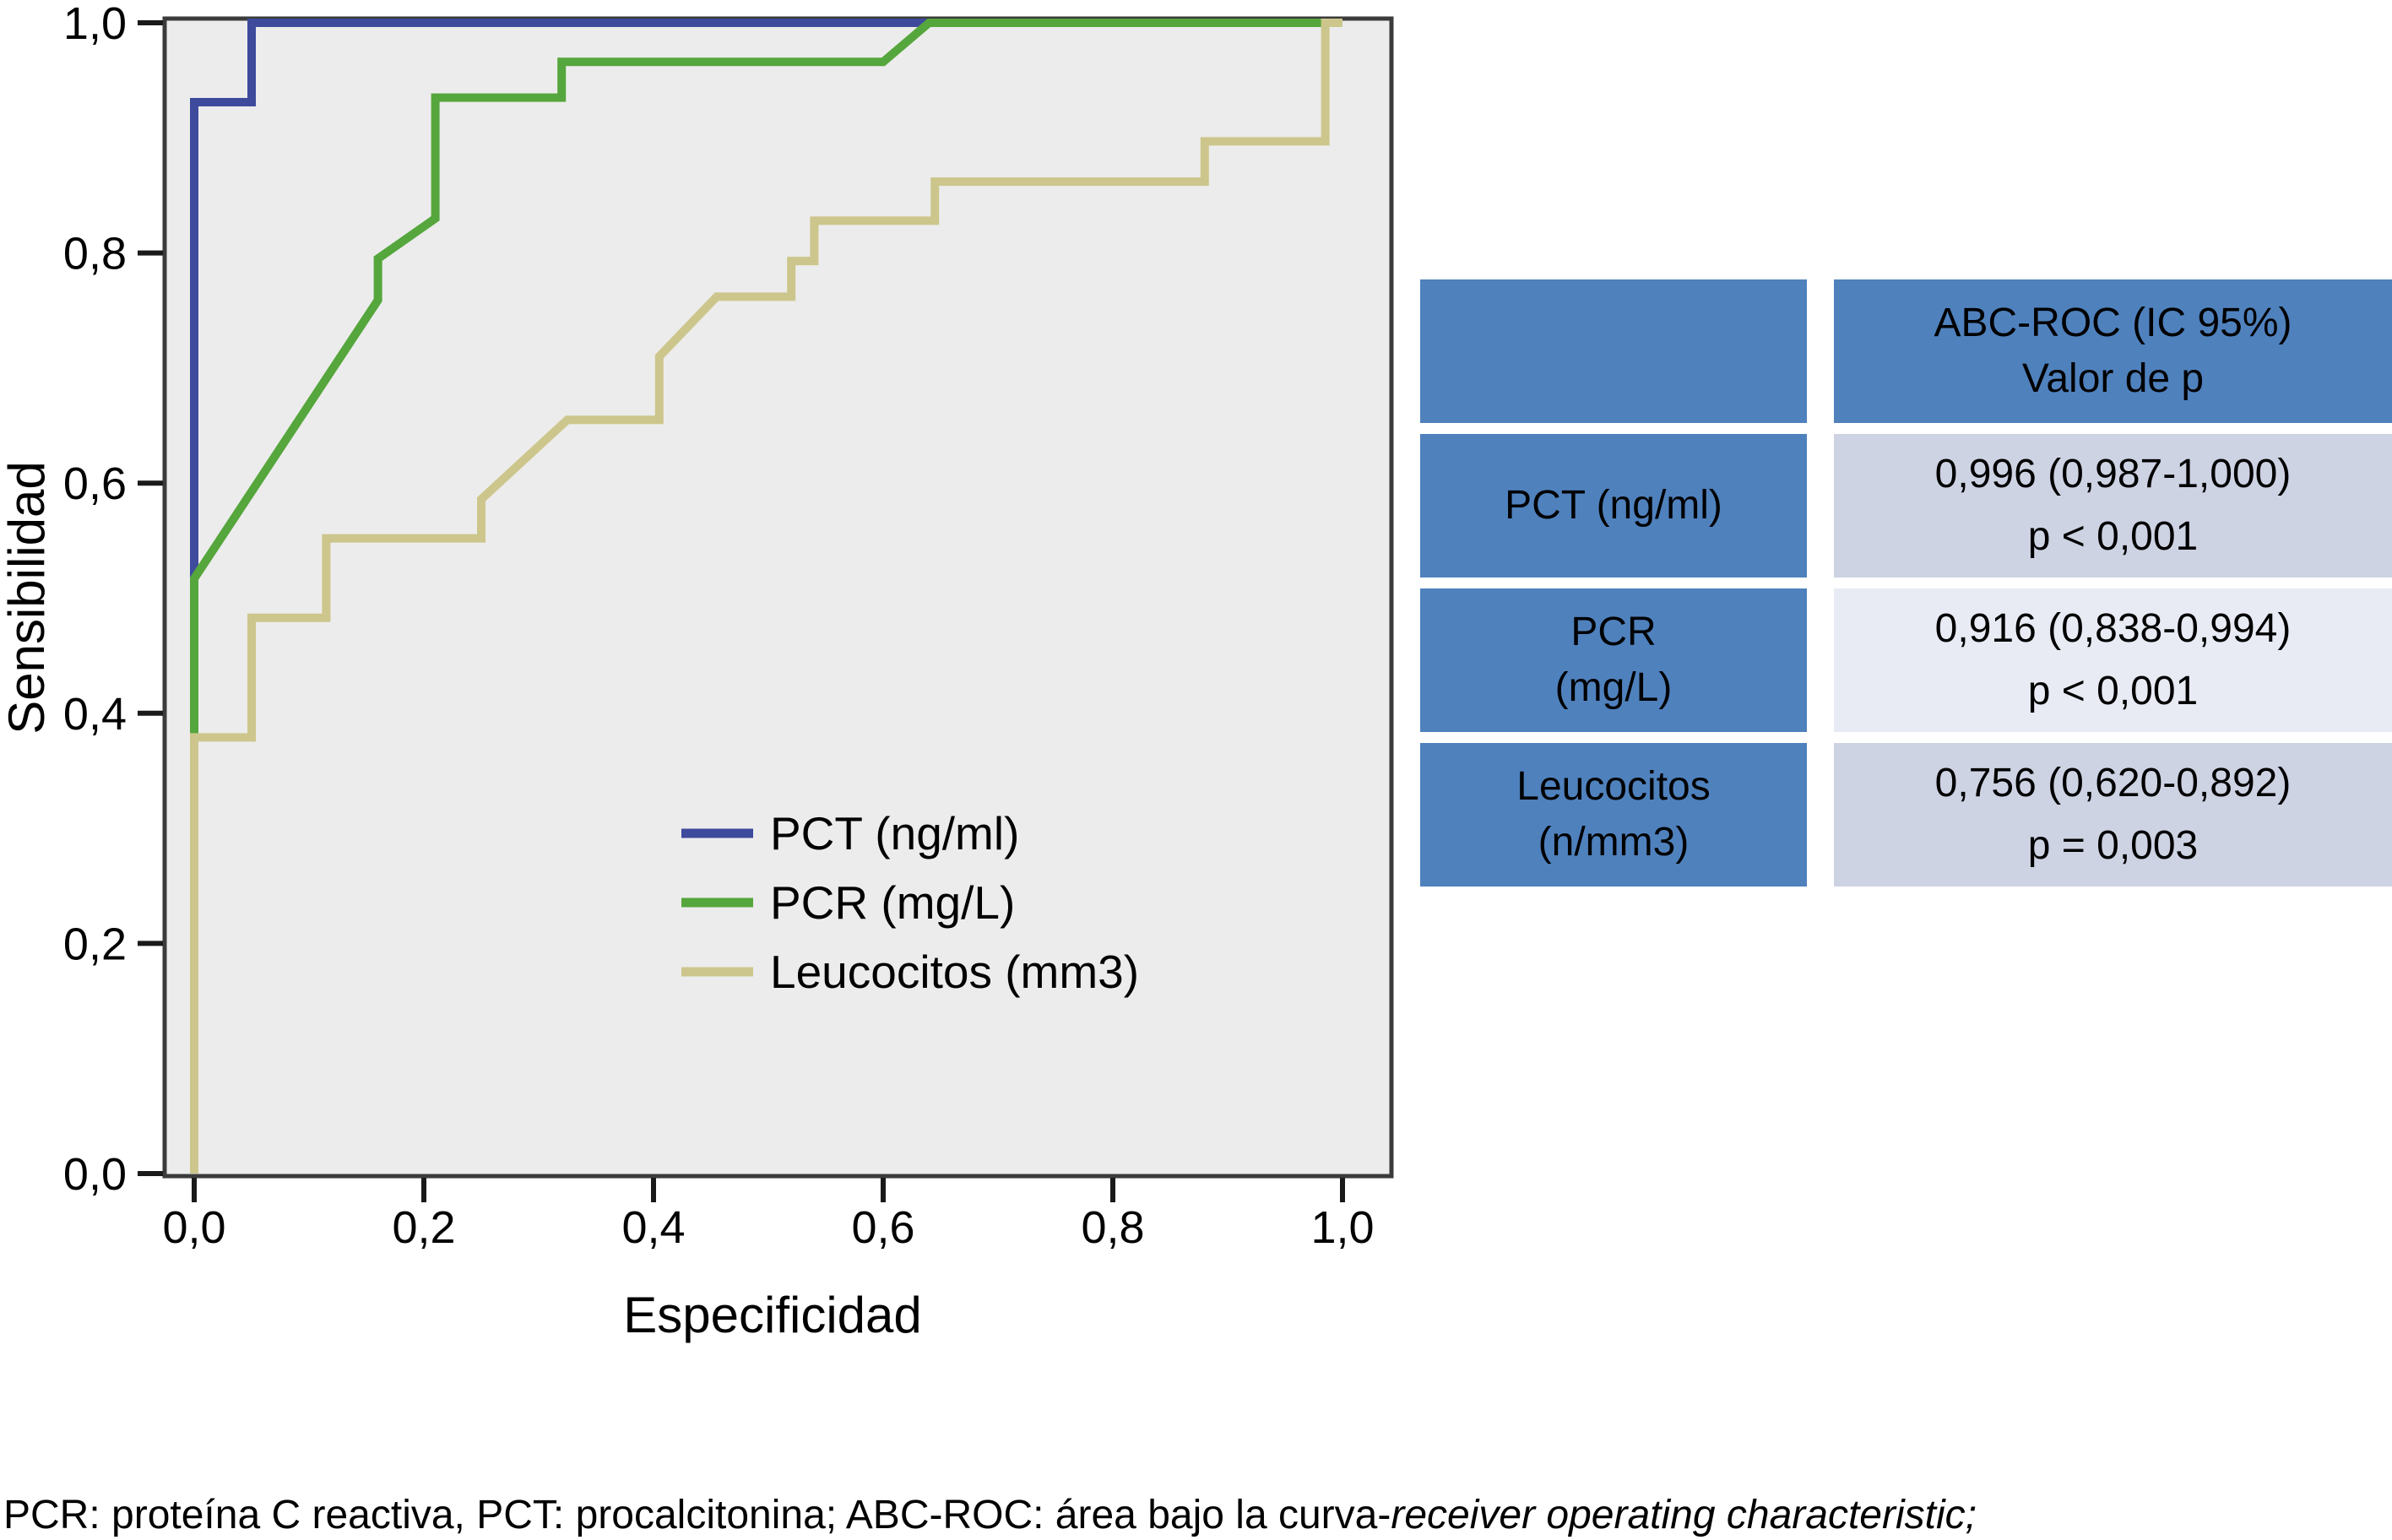 The height and width of the screenshot is (1540, 2392). What do you see at coordinates (2113, 474) in the screenshot?
I see `row-value-auc: 0,996 (0,987-1,000)` at bounding box center [2113, 474].